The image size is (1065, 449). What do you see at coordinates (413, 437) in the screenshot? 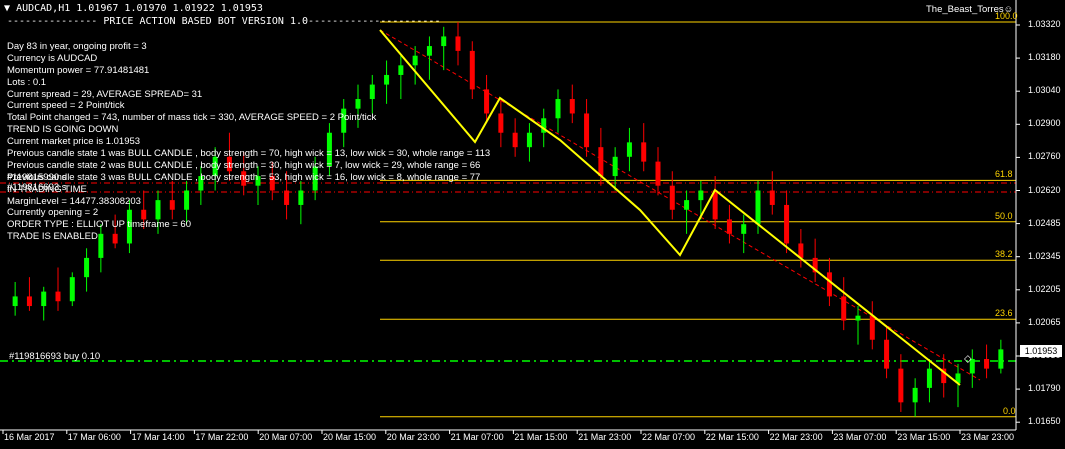
I see `time-tick-label: 20 Mar 23:00` at bounding box center [413, 437].